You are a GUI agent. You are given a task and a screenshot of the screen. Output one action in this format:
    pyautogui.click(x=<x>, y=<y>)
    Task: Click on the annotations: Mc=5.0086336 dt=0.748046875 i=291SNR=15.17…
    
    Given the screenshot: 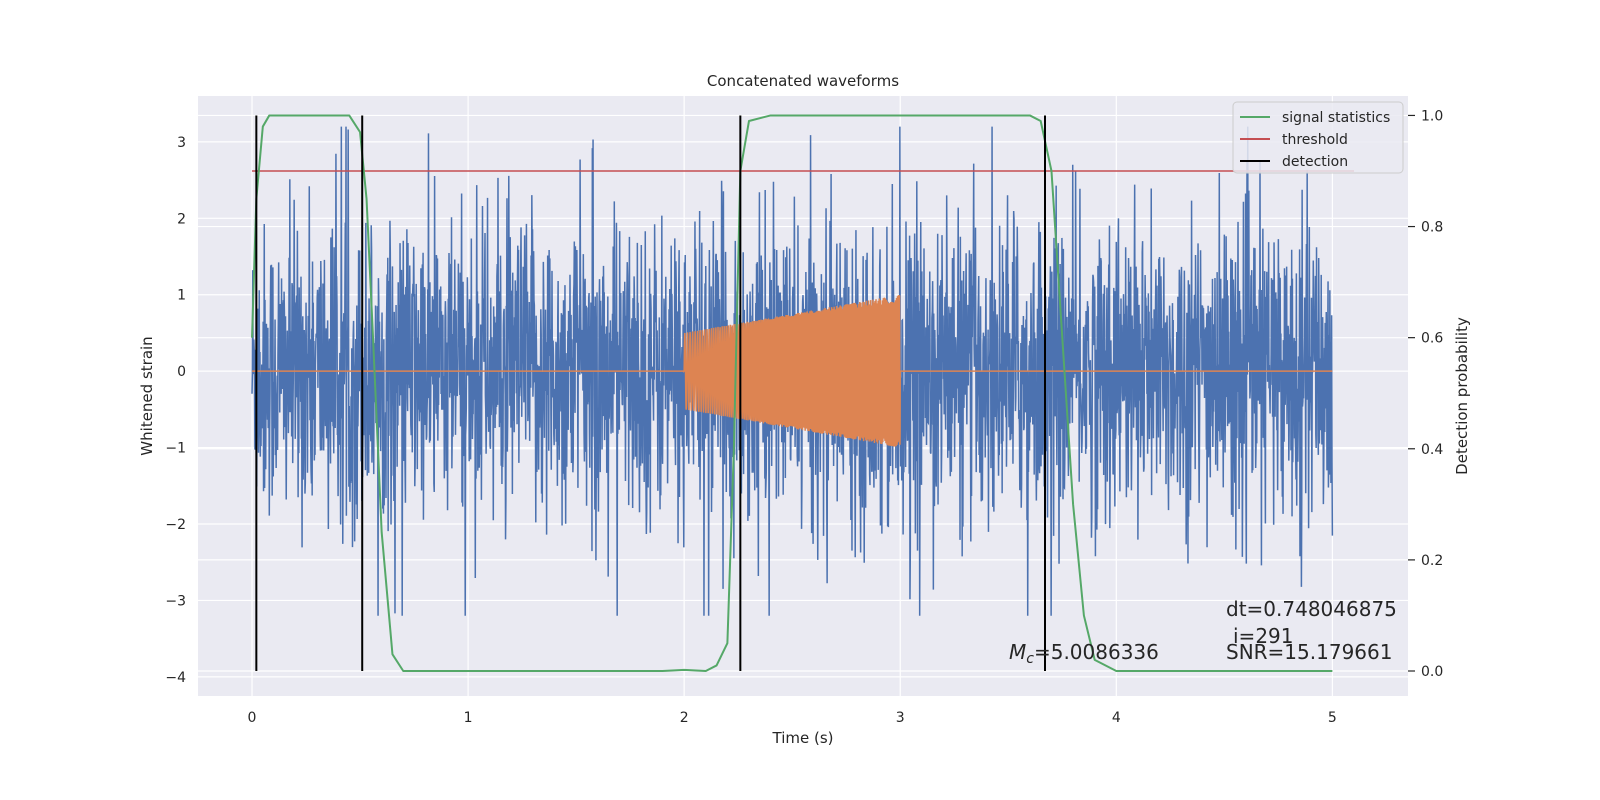 What is the action you would take?
    pyautogui.click(x=1203, y=632)
    